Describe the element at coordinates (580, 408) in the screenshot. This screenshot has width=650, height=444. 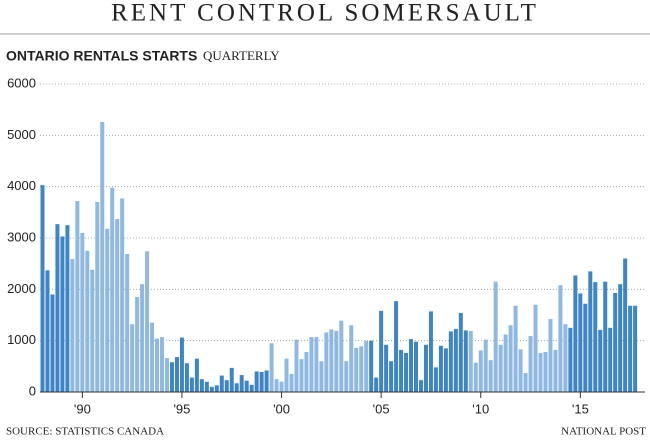
I see `x-tick-label: '15` at that location.